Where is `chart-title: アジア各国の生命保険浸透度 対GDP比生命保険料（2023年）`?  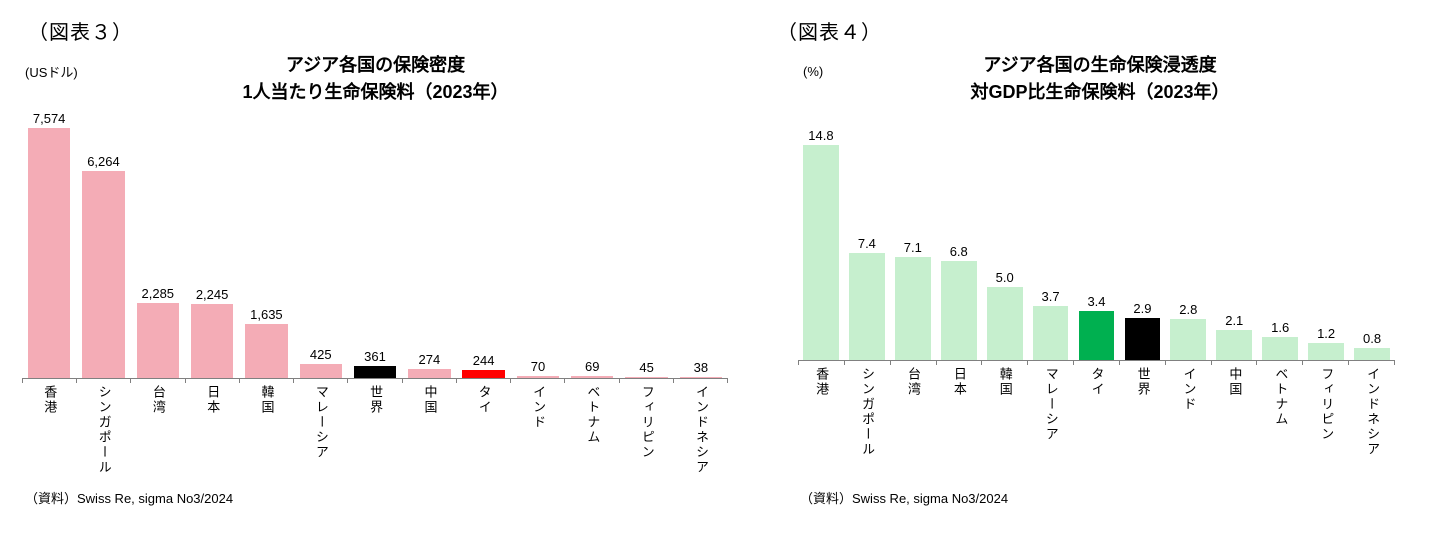 chart-title: アジア各国の生命保険浸透度 対GDP比生命保険料（2023年） is located at coordinates (1100, 79).